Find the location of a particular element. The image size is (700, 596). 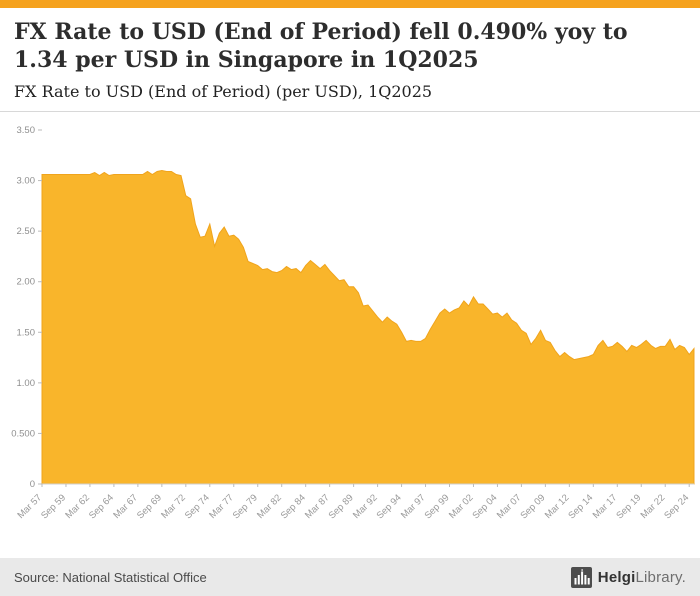

svg-text: Mar 22 is located at coordinates (653, 507).